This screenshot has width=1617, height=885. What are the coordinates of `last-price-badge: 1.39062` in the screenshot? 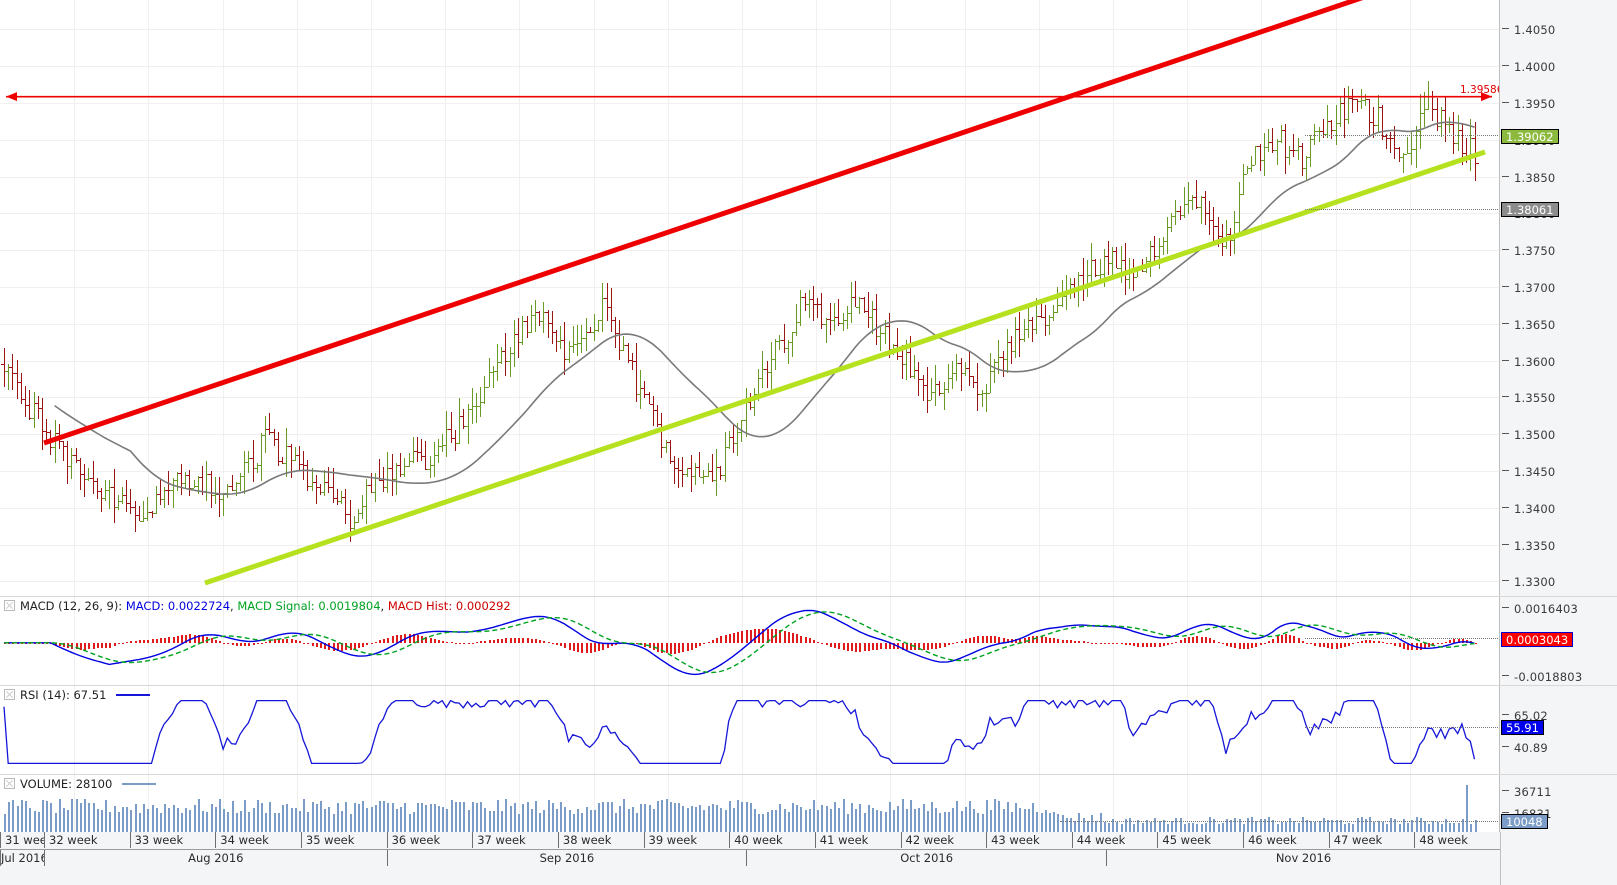 It's located at (1530, 136).